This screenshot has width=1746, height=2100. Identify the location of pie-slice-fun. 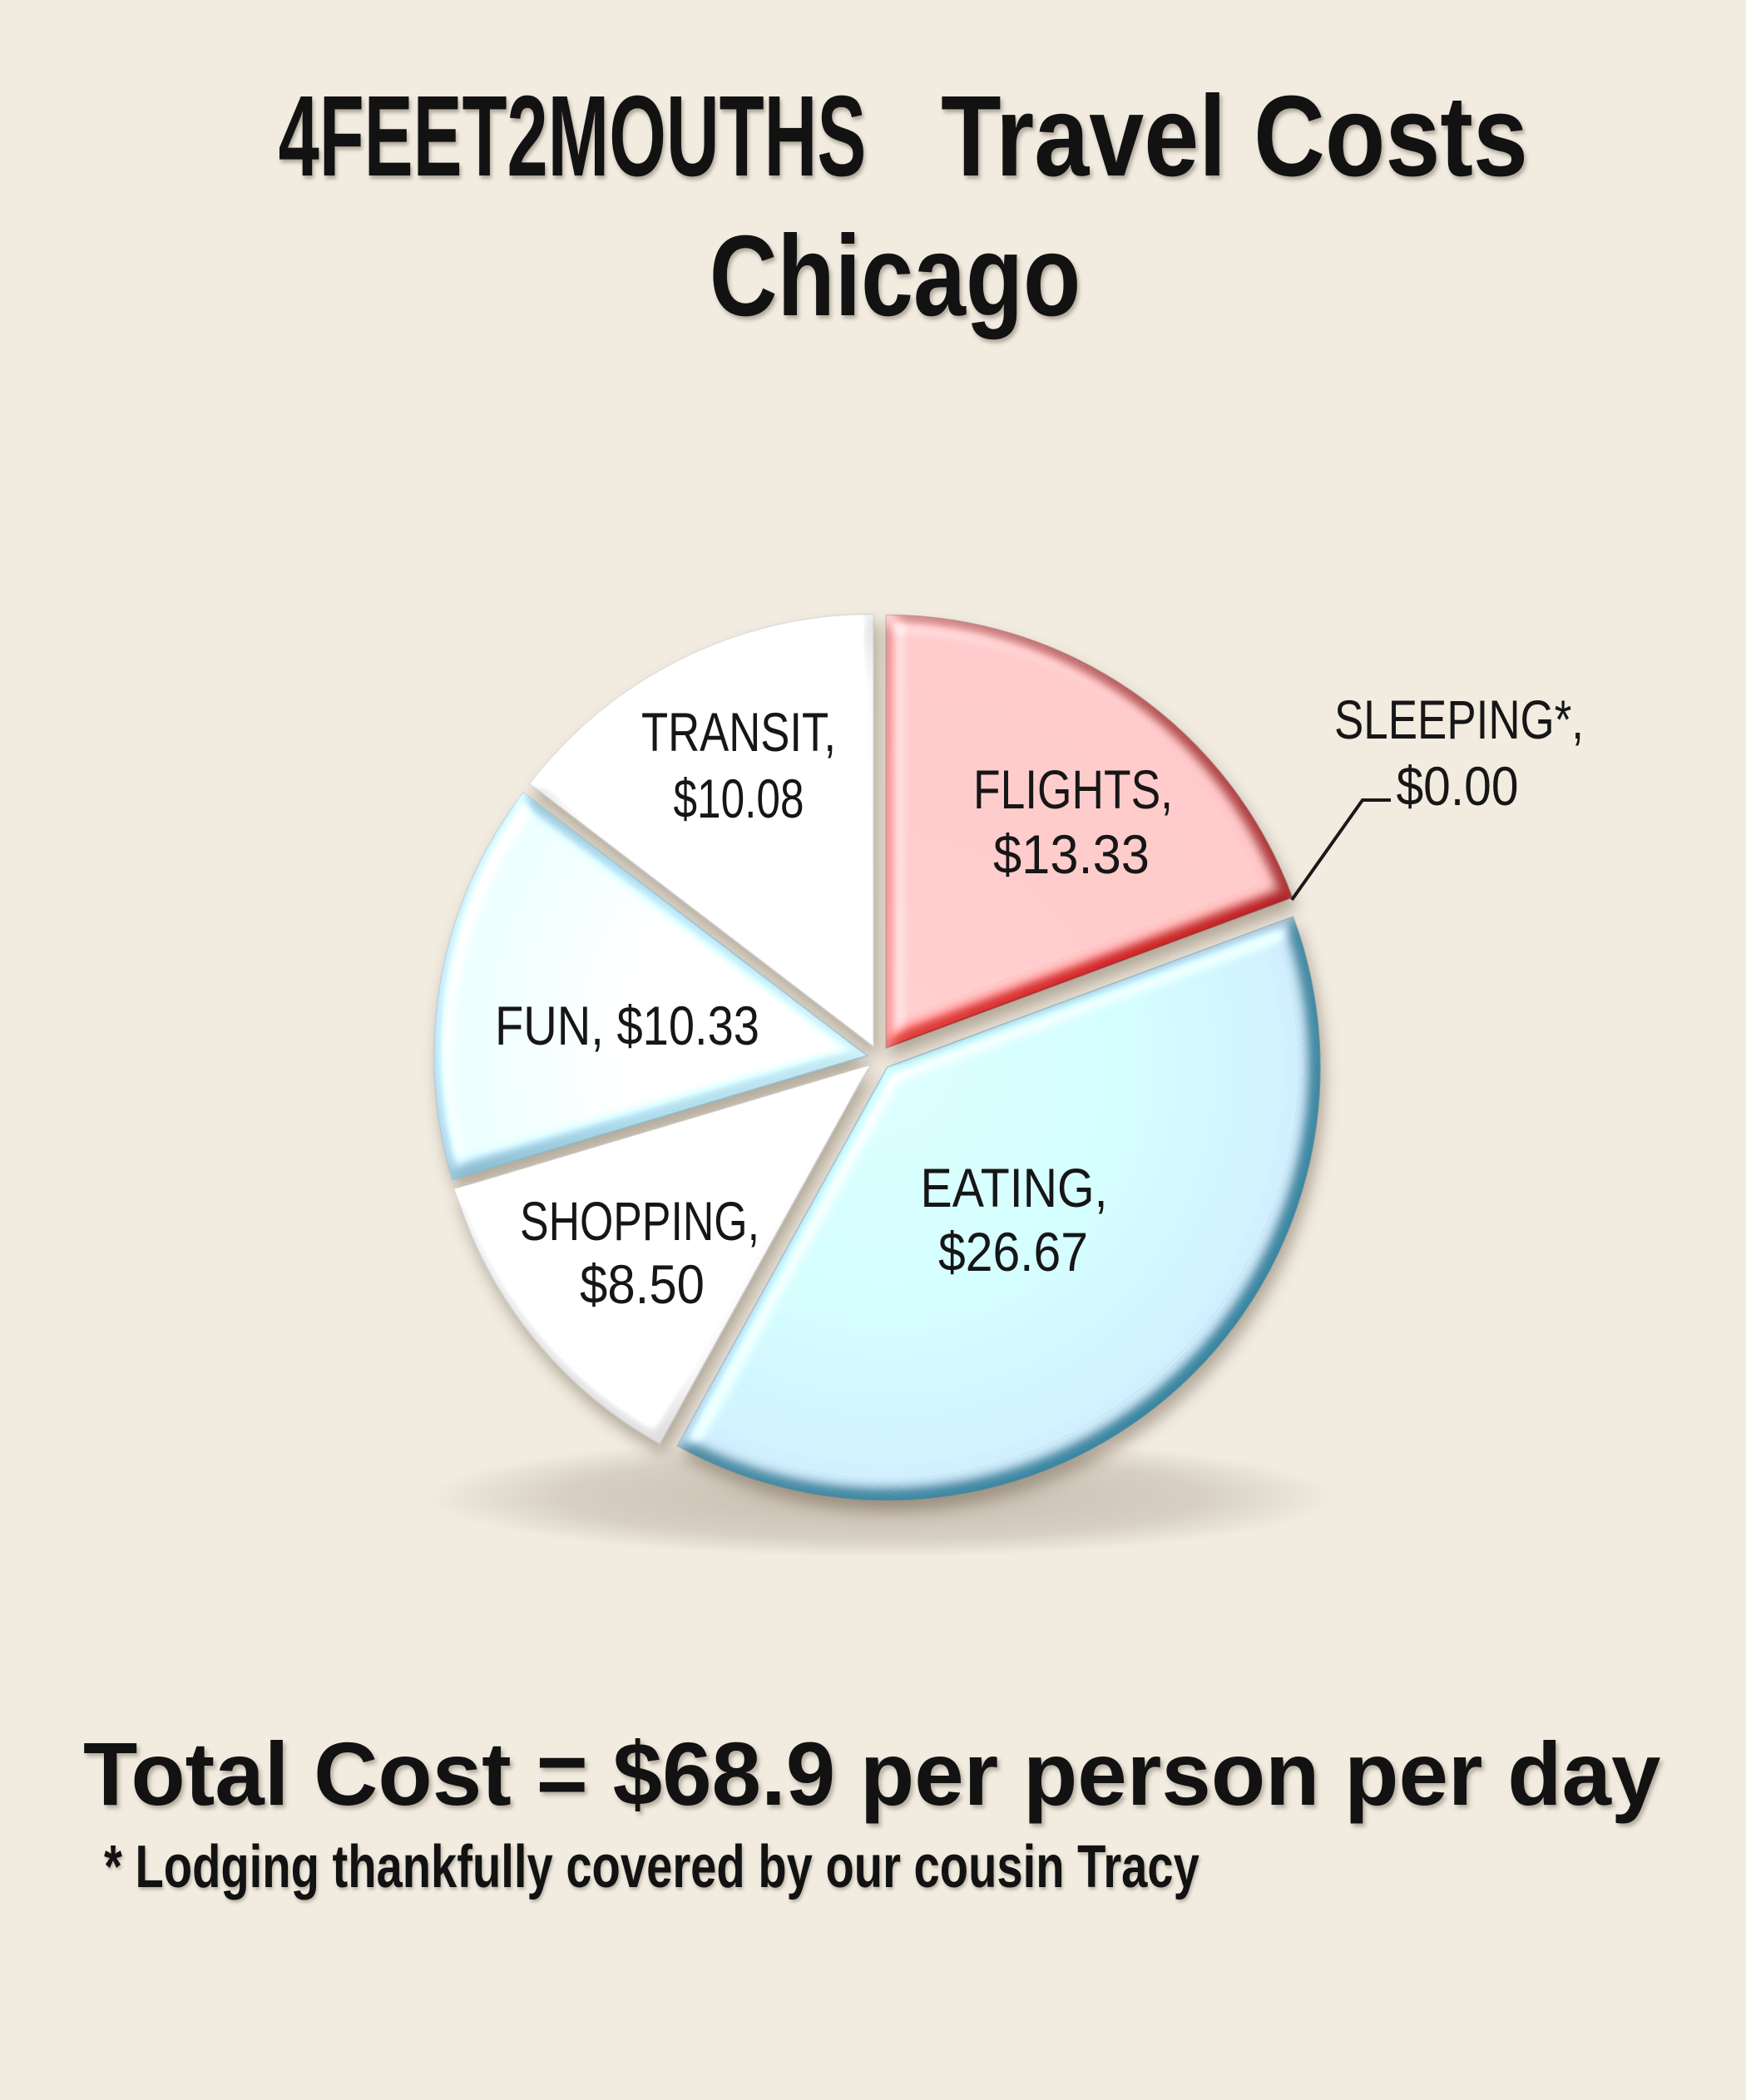
(651, 986).